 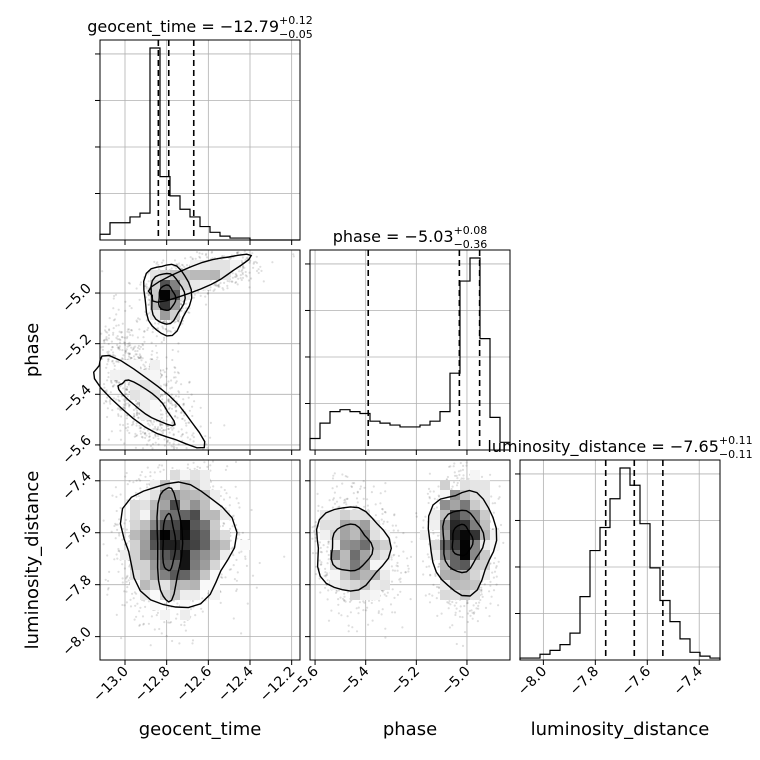 What do you see at coordinates (532, 681) in the screenshot?
I see `x-tick-label: −8.0` at bounding box center [532, 681].